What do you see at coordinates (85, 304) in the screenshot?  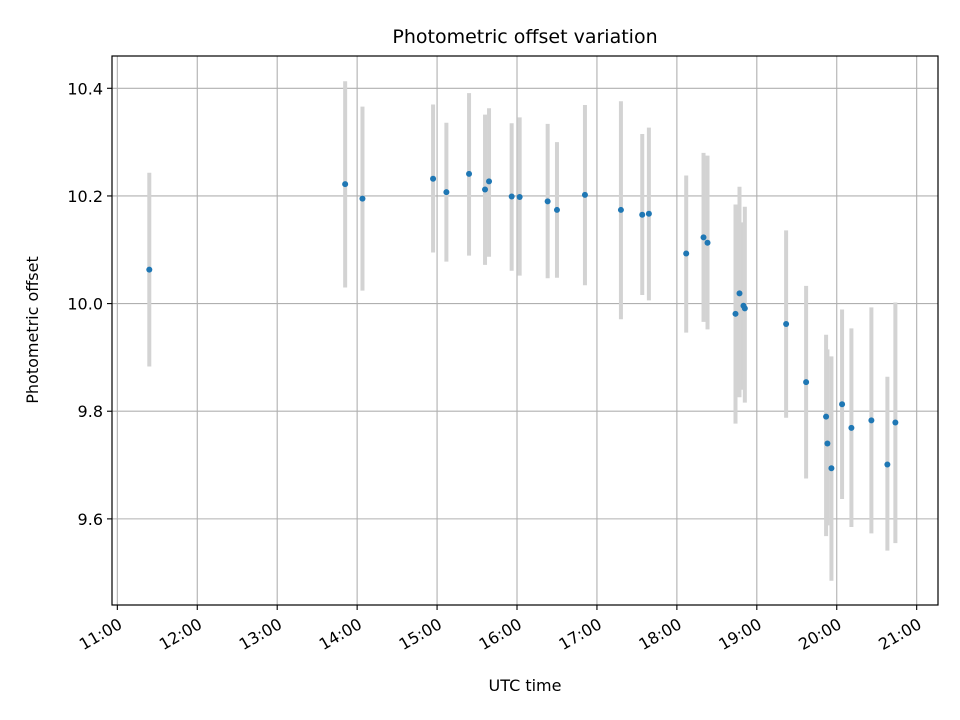 I see `y-tick-label: 10.0` at bounding box center [85, 304].